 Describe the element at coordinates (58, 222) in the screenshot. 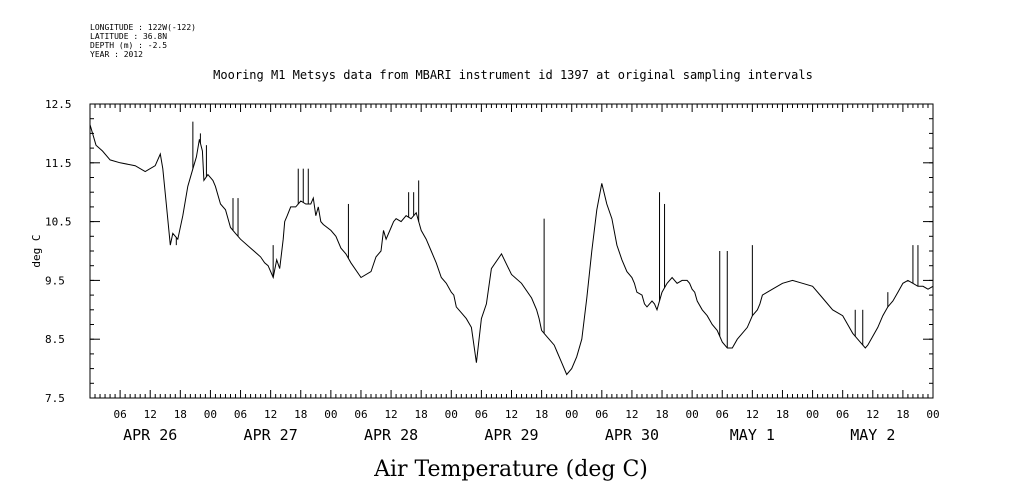

I see `y-tick-label: 10.5` at that location.